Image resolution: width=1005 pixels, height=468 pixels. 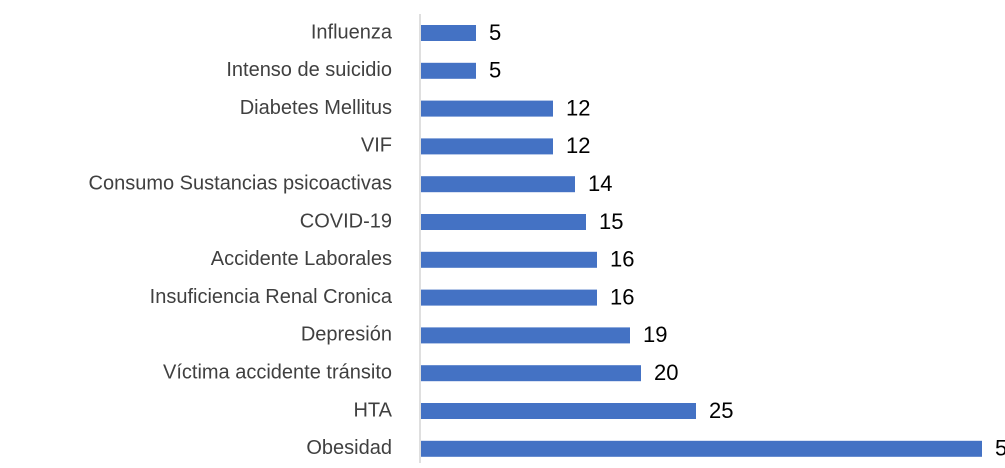 I want to click on category-label: VIF, so click(x=376, y=146).